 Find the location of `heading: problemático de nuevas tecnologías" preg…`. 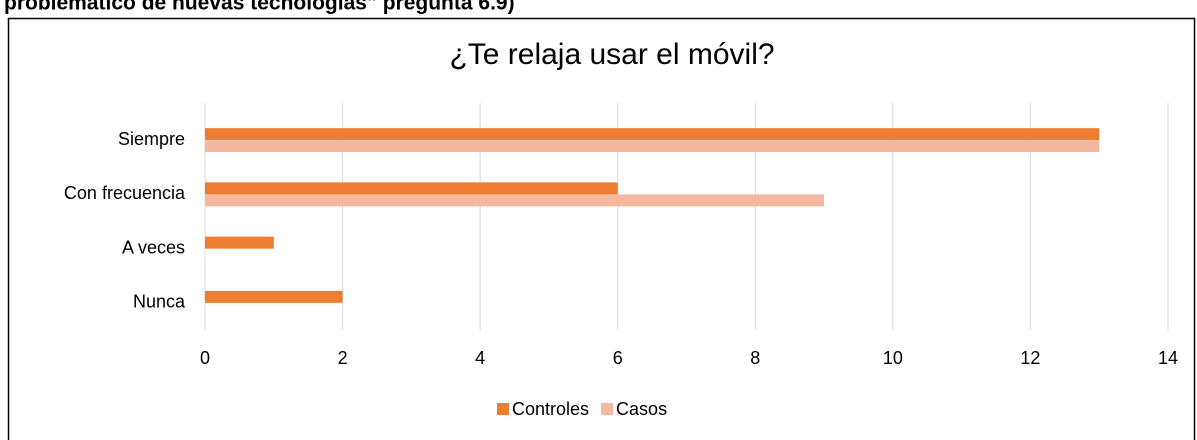

heading: problemático de nuevas tecnologías" preg… is located at coordinates (259, 7).